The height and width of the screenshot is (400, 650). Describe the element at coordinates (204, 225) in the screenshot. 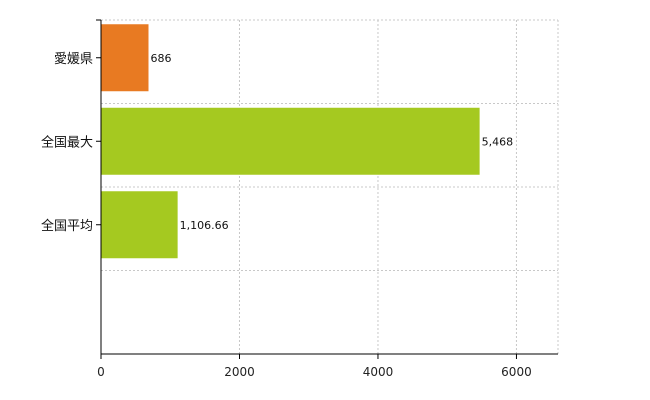

I see `data-label: 1,106.66` at that location.